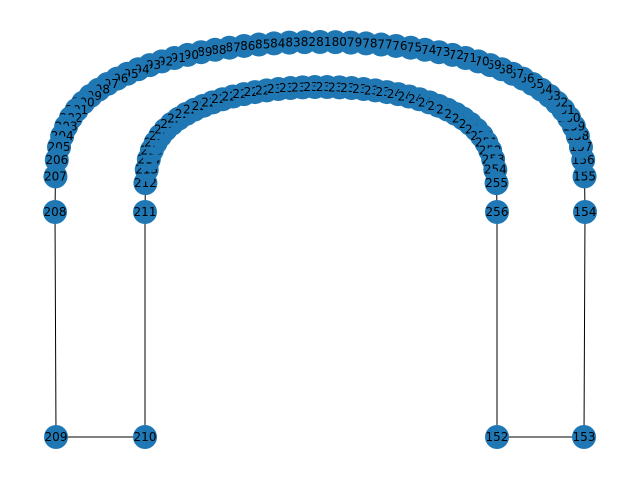  I want to click on node-label: 152, so click(497, 437).